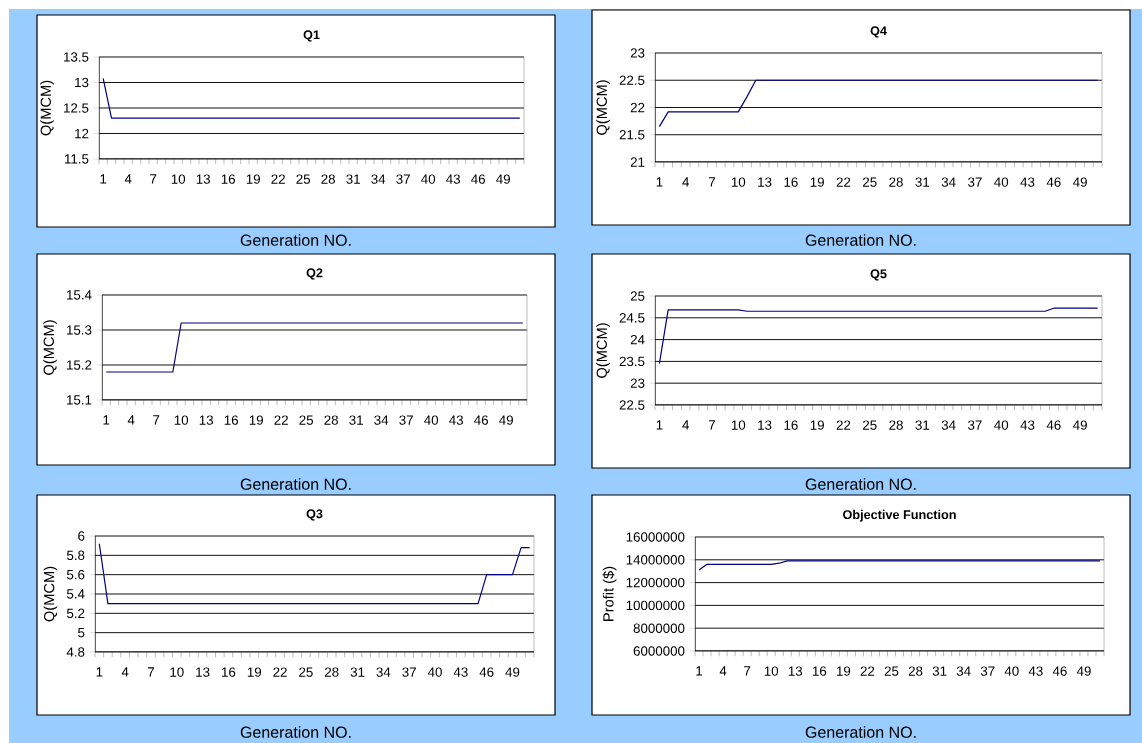 The width and height of the screenshot is (1142, 743). Describe the element at coordinates (659, 628) in the screenshot. I see `y-tick-label: 8000000` at that location.